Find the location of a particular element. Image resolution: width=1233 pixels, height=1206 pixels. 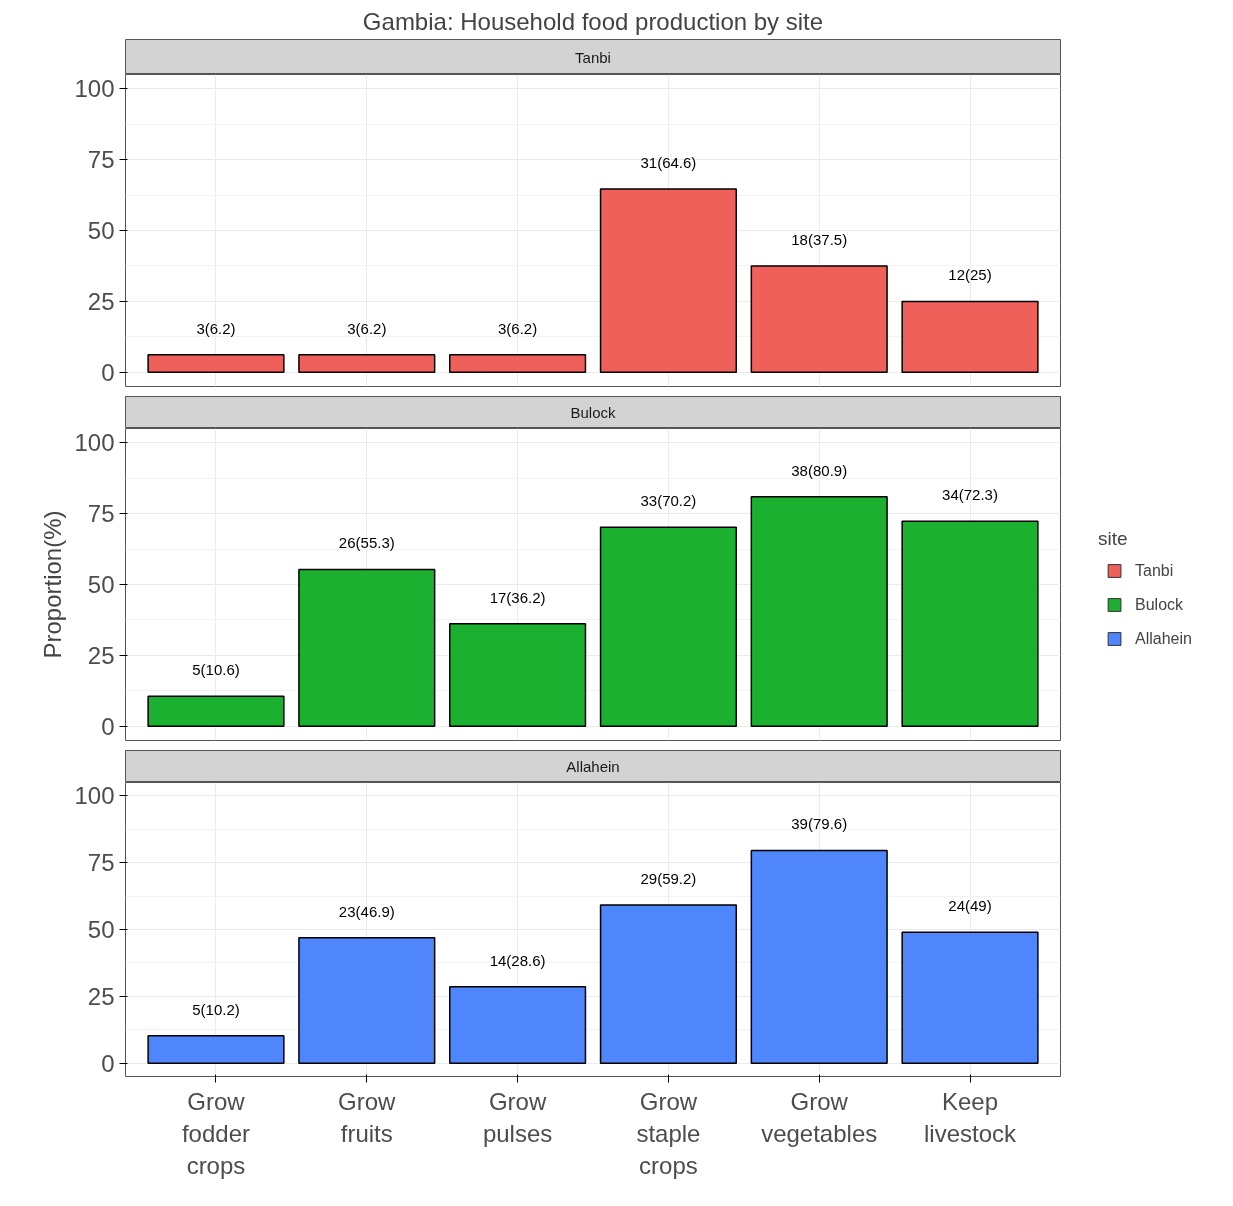

data-label: 34(72.3) is located at coordinates (970, 495).